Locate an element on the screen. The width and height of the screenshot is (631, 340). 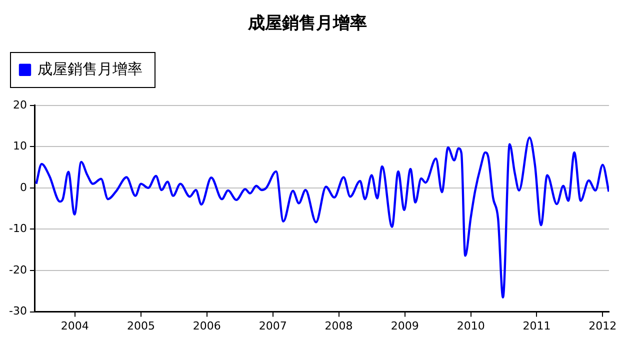
x-tick-label: 2005 is located at coordinates (140, 325).